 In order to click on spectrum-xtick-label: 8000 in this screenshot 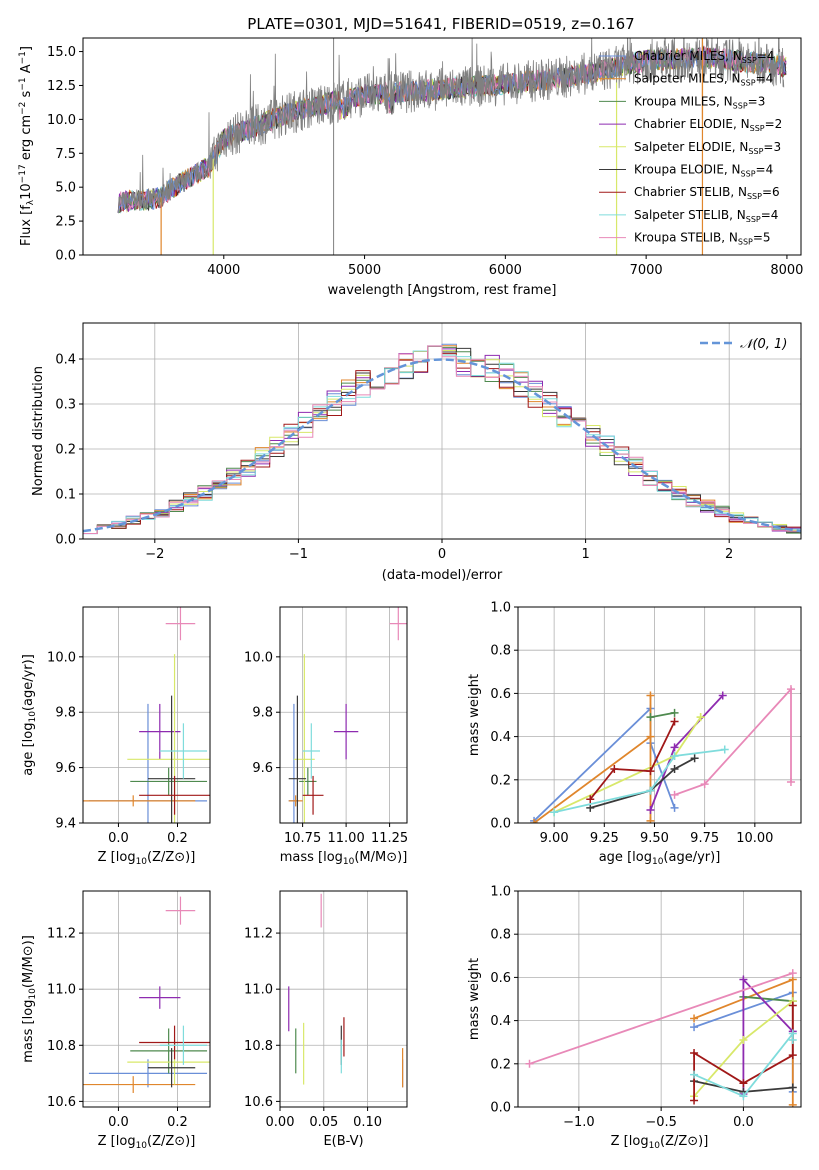, I will do `click(786, 270)`.